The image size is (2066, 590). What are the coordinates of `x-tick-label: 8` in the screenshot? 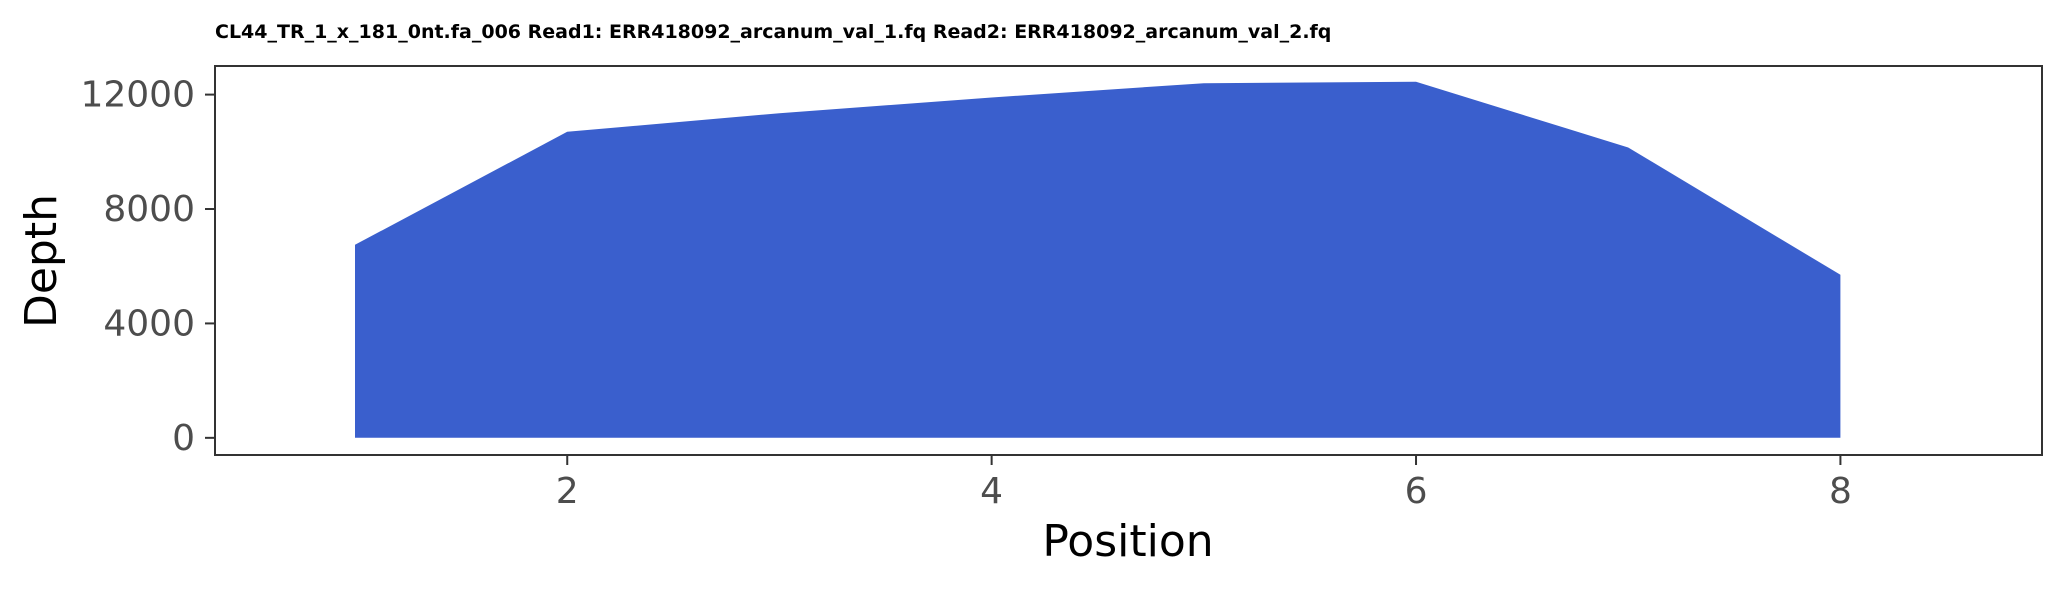 It's located at (1840, 491).